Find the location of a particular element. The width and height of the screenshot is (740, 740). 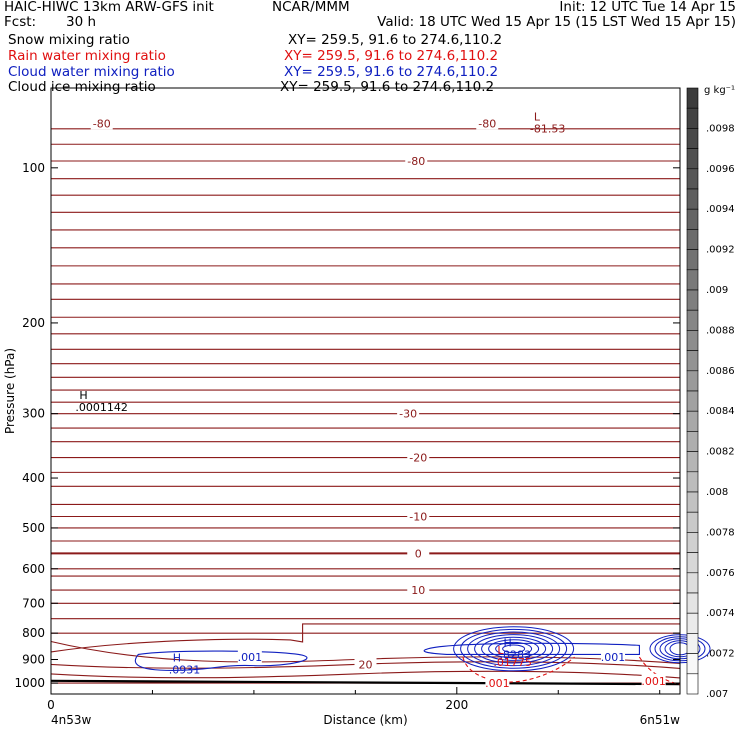

forecast-hours: 30 h is located at coordinates (81, 22).